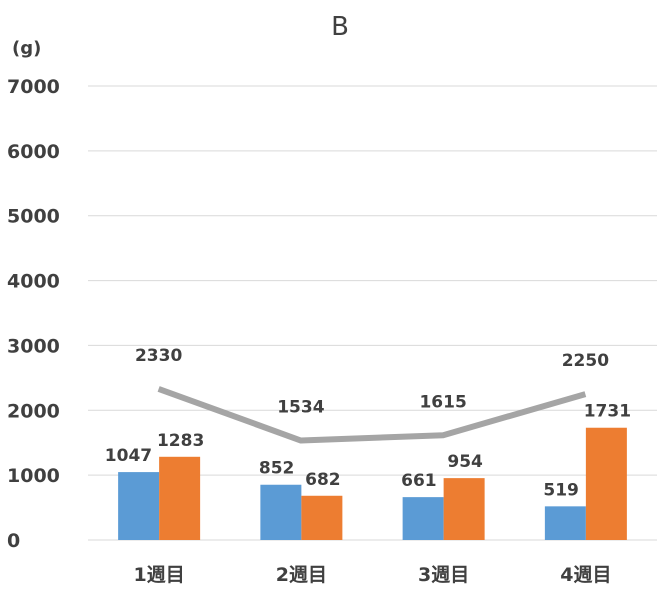  Describe the element at coordinates (585, 361) in the screenshot. I see `line-data-label: 2250` at that location.